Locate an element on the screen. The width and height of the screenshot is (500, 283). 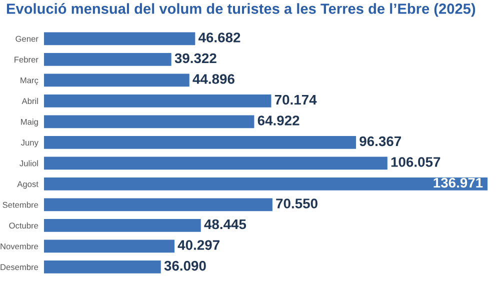
y-tick-label: Juliol is located at coordinates (29, 163).